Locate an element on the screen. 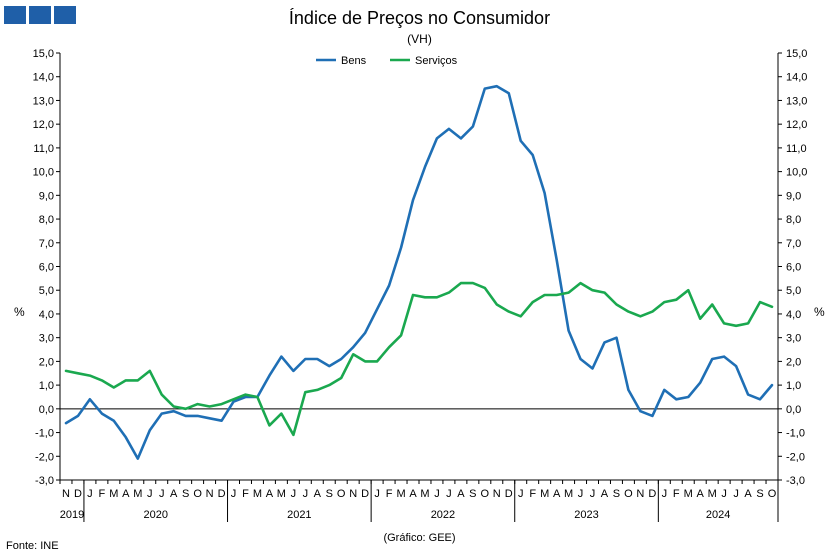 The height and width of the screenshot is (559, 839). y-tick-label-right: 4,0 is located at coordinates (793, 315).